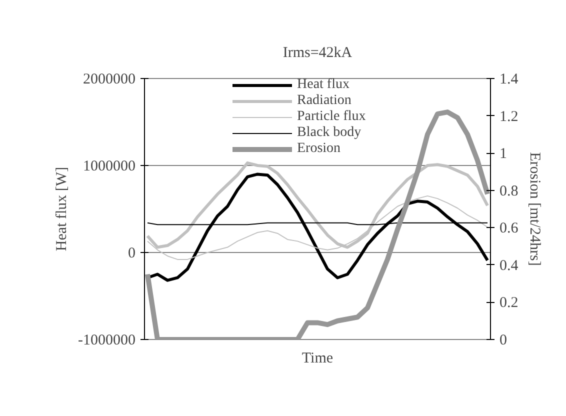 This screenshot has height=416, width=566. What do you see at coordinates (331, 117) in the screenshot?
I see `legend-label: Particle flux` at bounding box center [331, 117].